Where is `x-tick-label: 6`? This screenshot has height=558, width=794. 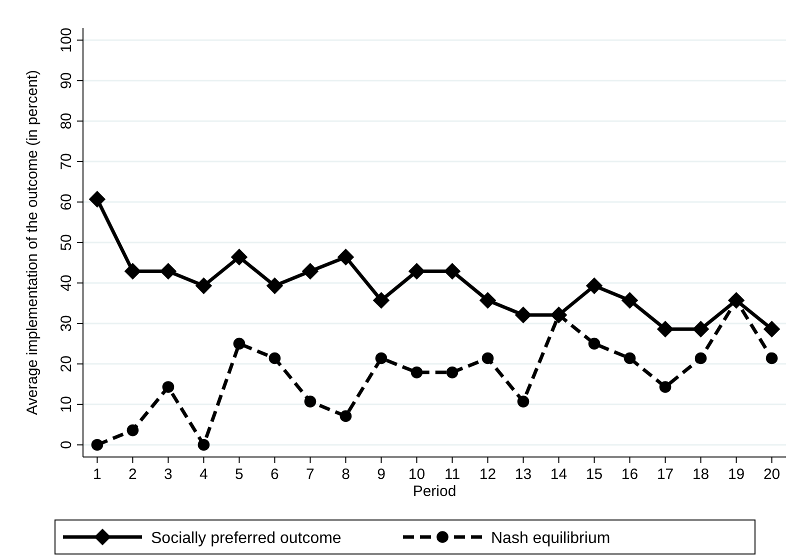
x-tick-label: 6 is located at coordinates (274, 474).